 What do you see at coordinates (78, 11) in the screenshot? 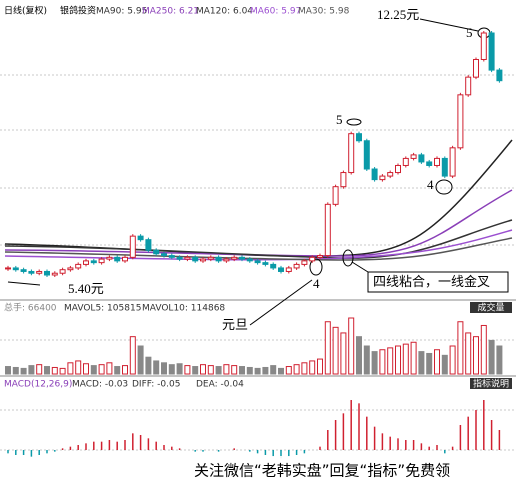
I see `stock: 银鸽投资` at bounding box center [78, 11].